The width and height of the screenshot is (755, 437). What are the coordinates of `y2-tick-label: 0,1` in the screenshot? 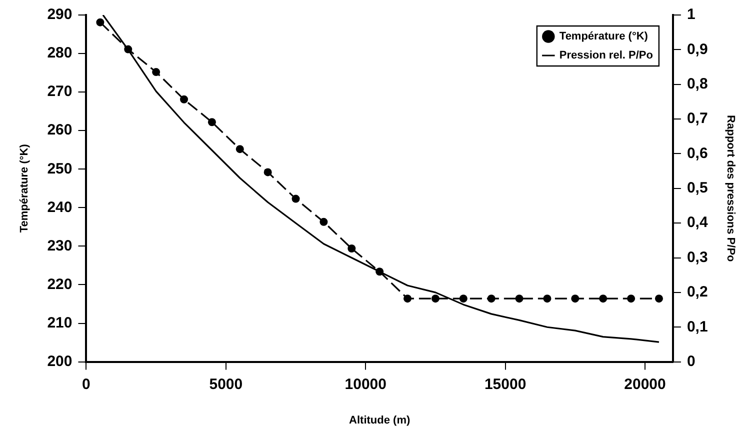 It's located at (697, 327).